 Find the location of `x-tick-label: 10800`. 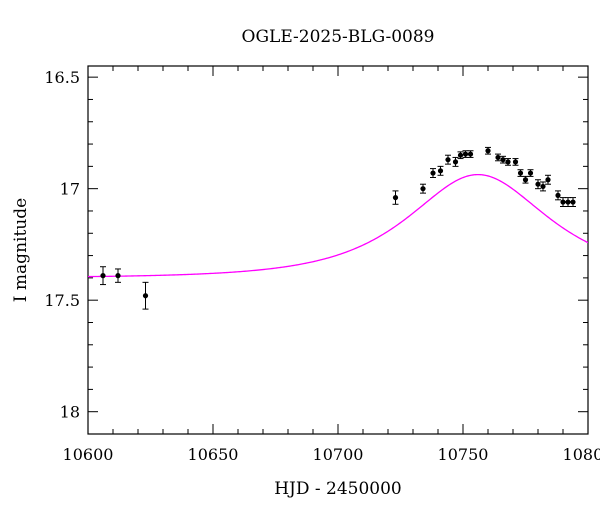

x-tick-label: 10800 is located at coordinates (581, 454).